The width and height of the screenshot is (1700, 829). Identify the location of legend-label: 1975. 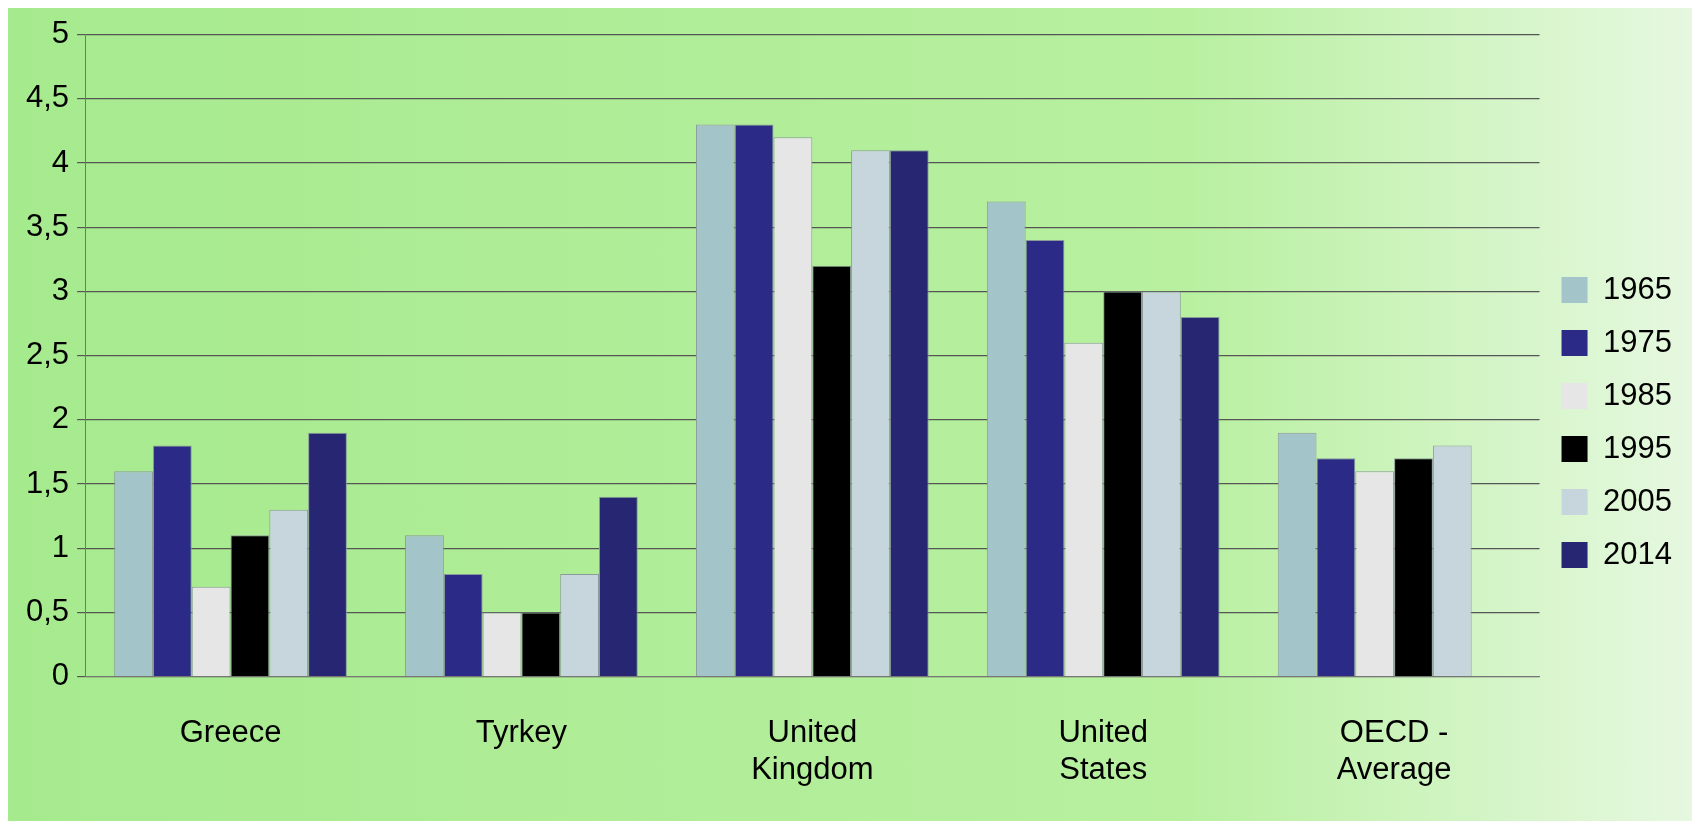
(1638, 341).